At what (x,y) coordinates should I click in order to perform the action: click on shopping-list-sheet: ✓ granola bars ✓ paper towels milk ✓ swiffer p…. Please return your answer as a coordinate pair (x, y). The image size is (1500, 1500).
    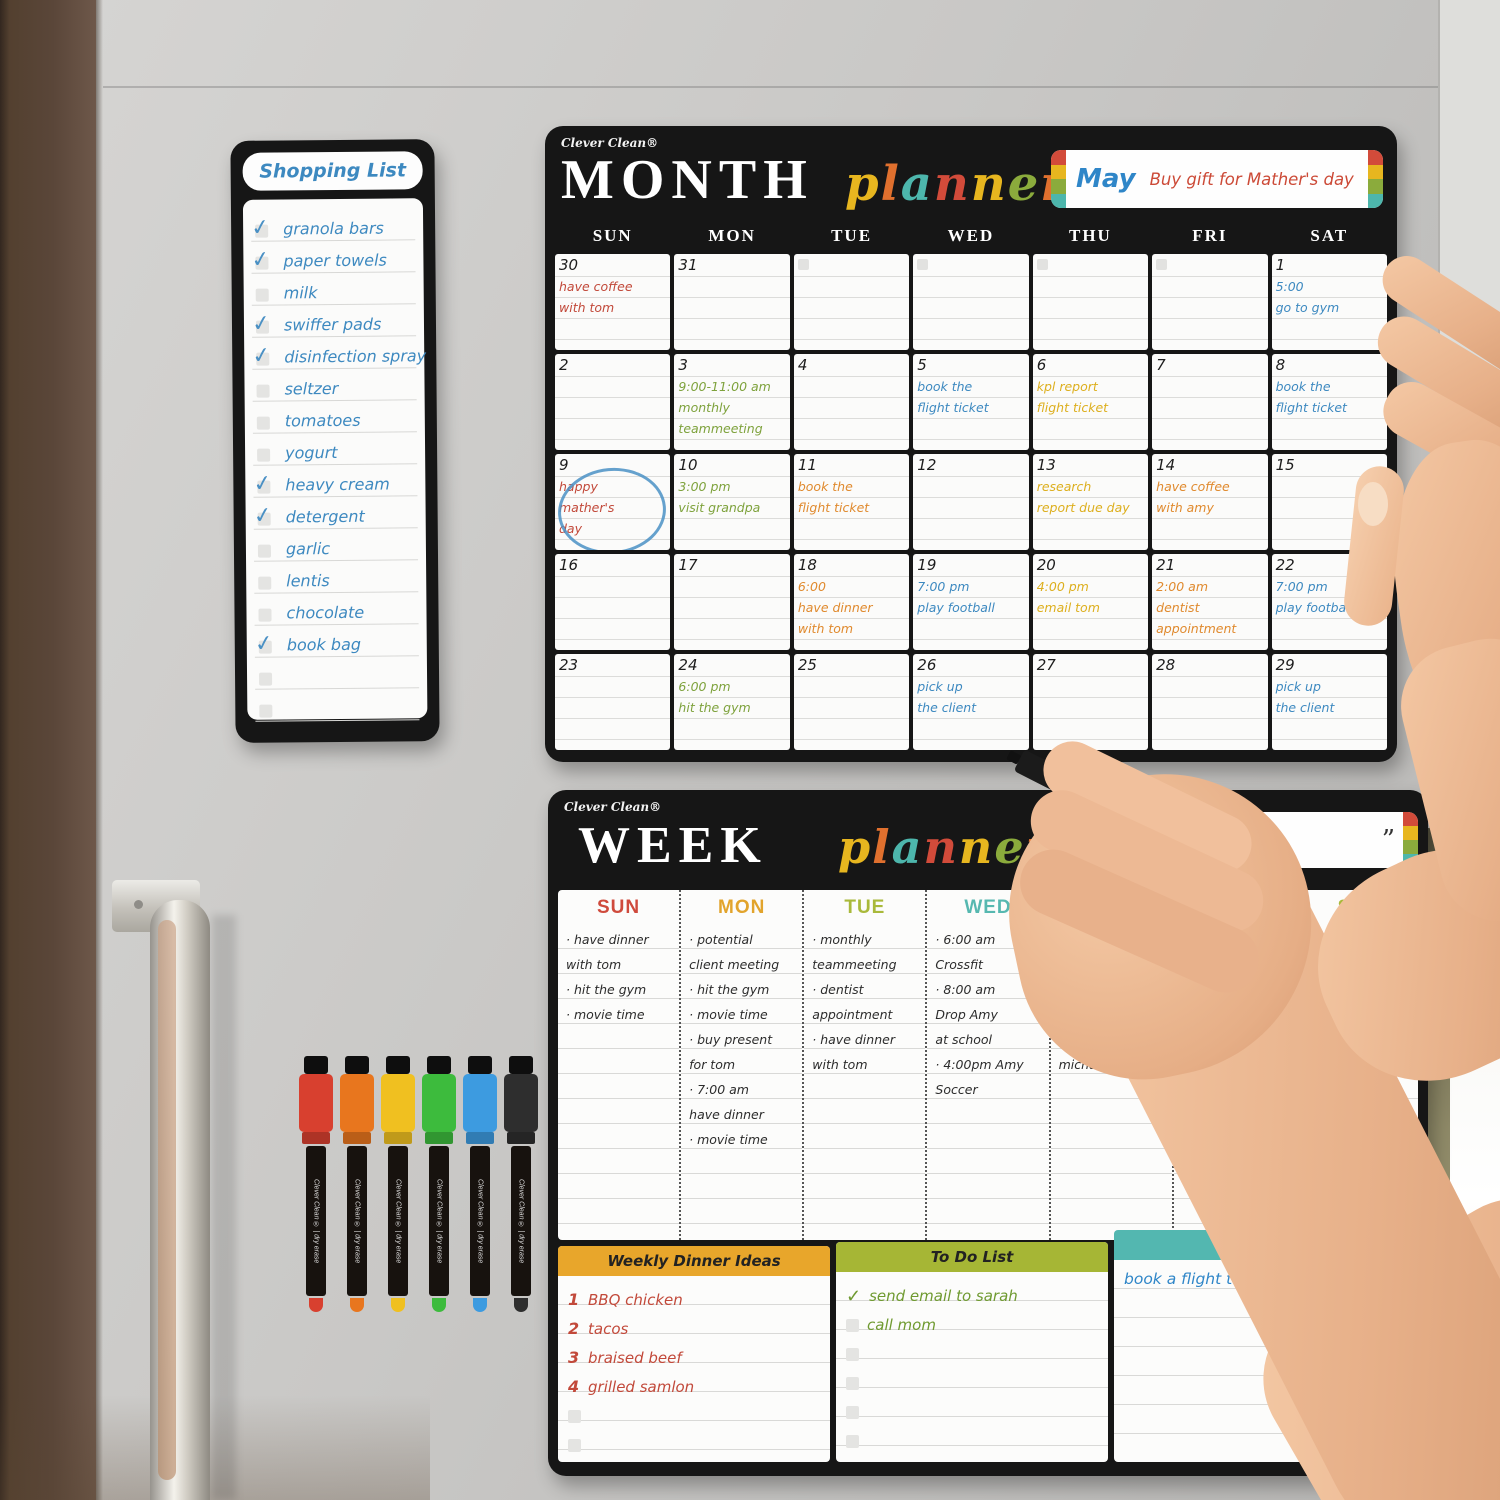
    Looking at the image, I should click on (335, 460).